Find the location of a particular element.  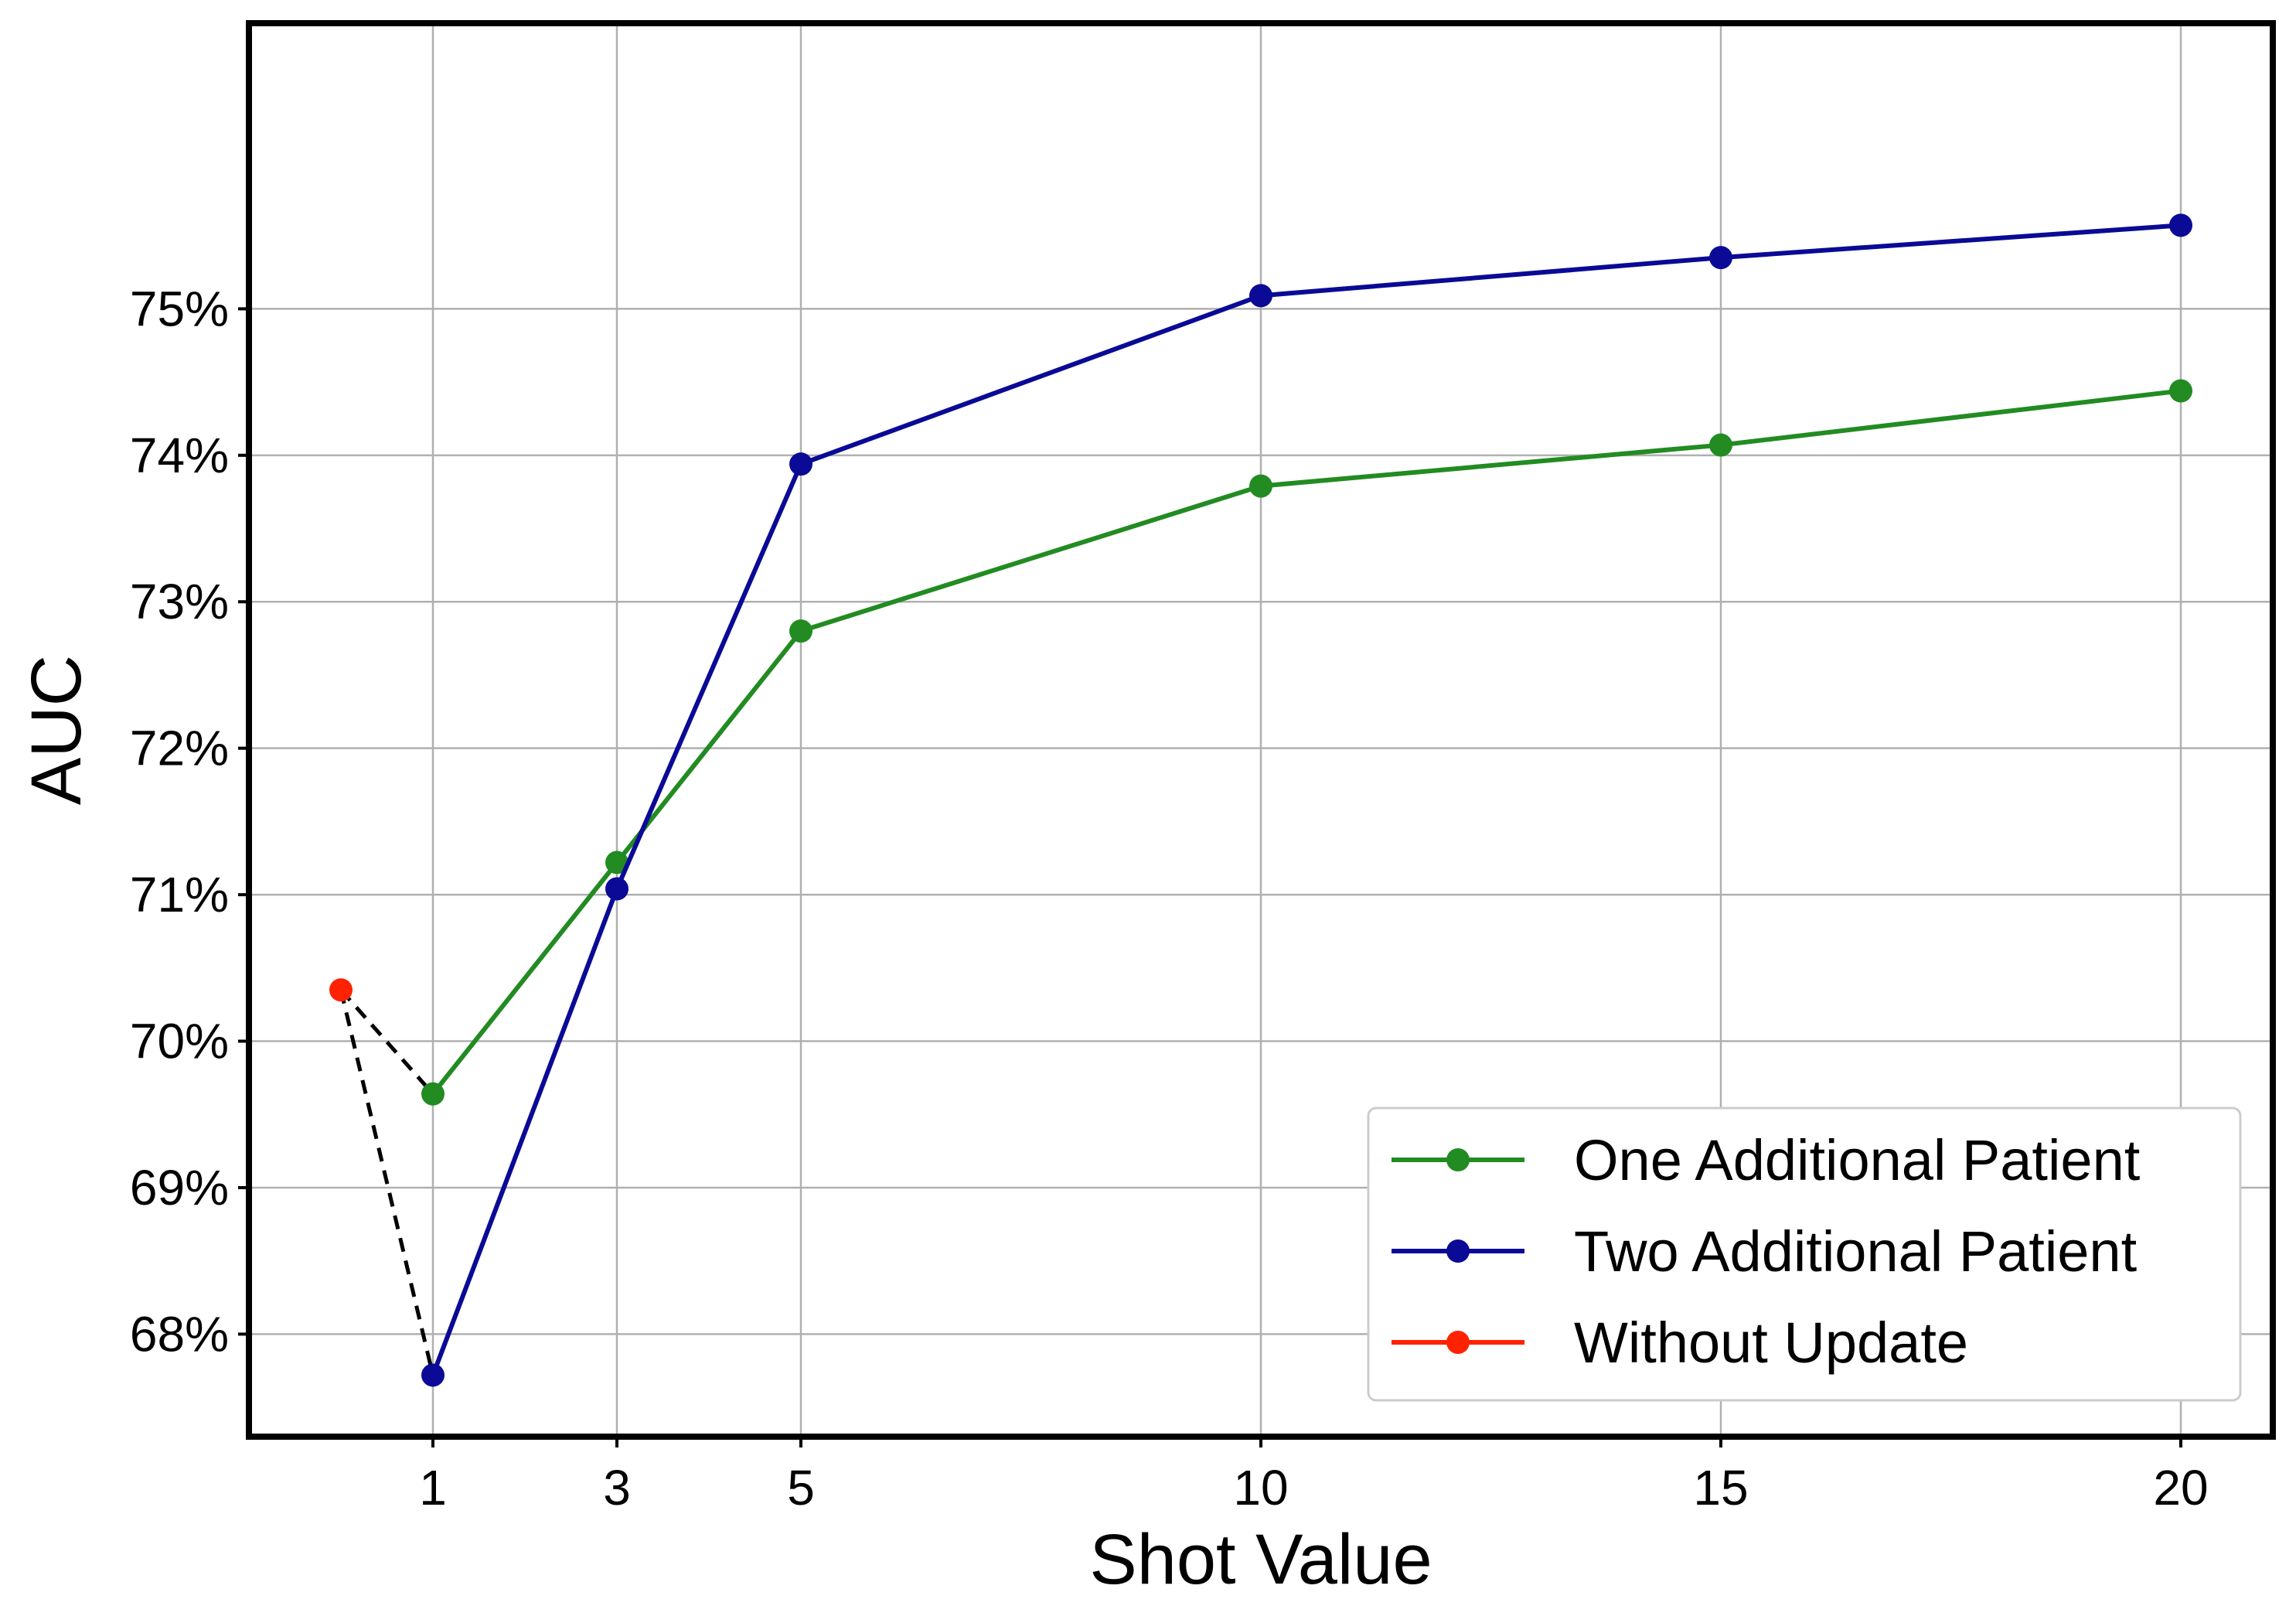

y-tick-label: 75% is located at coordinates (179, 308).